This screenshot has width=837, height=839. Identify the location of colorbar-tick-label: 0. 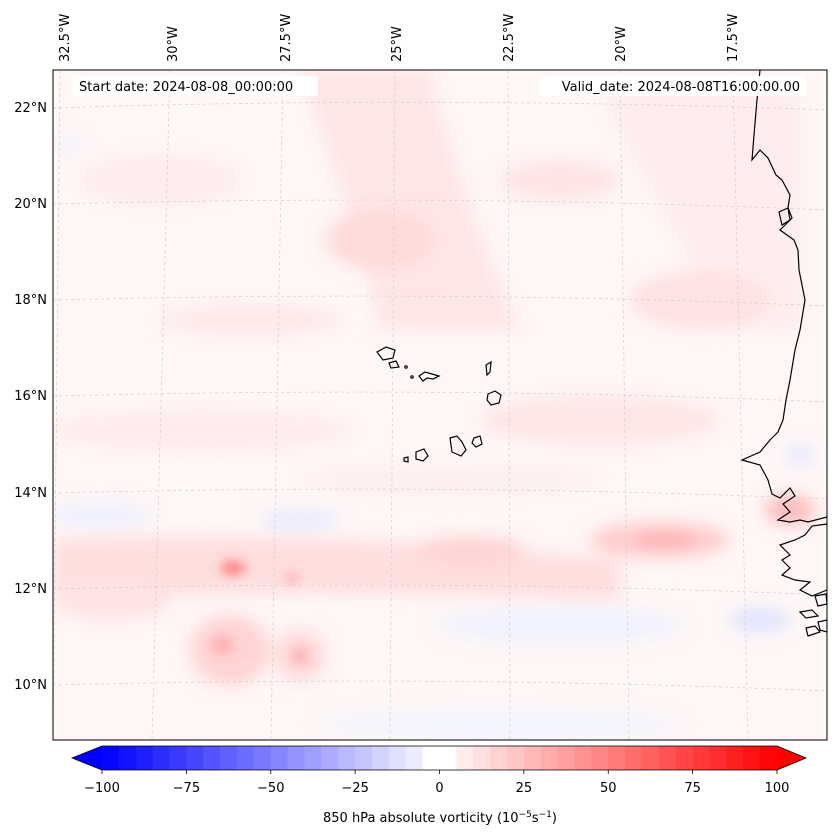
(439, 788).